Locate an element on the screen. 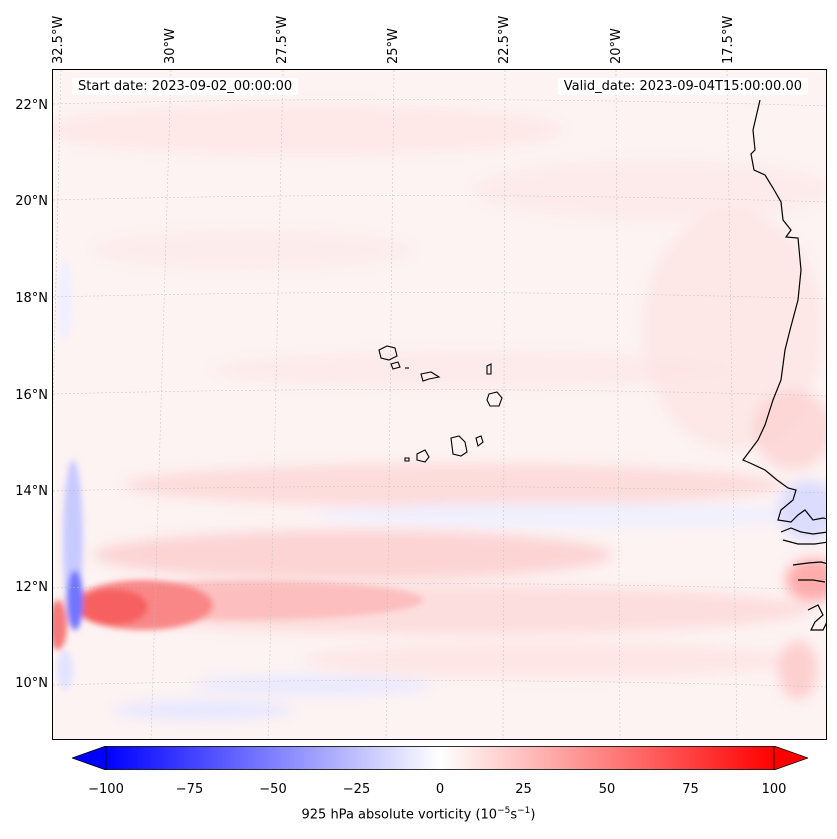 The height and width of the screenshot is (839, 837). cape-verde-islands is located at coordinates (440, 404).